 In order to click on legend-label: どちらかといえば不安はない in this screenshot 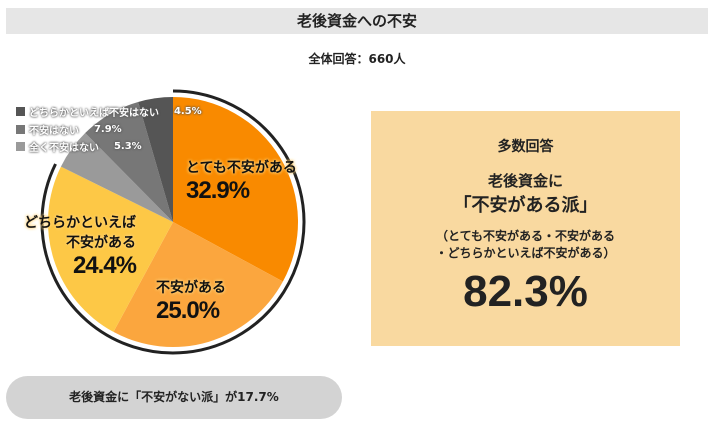, I will do `click(94, 113)`.